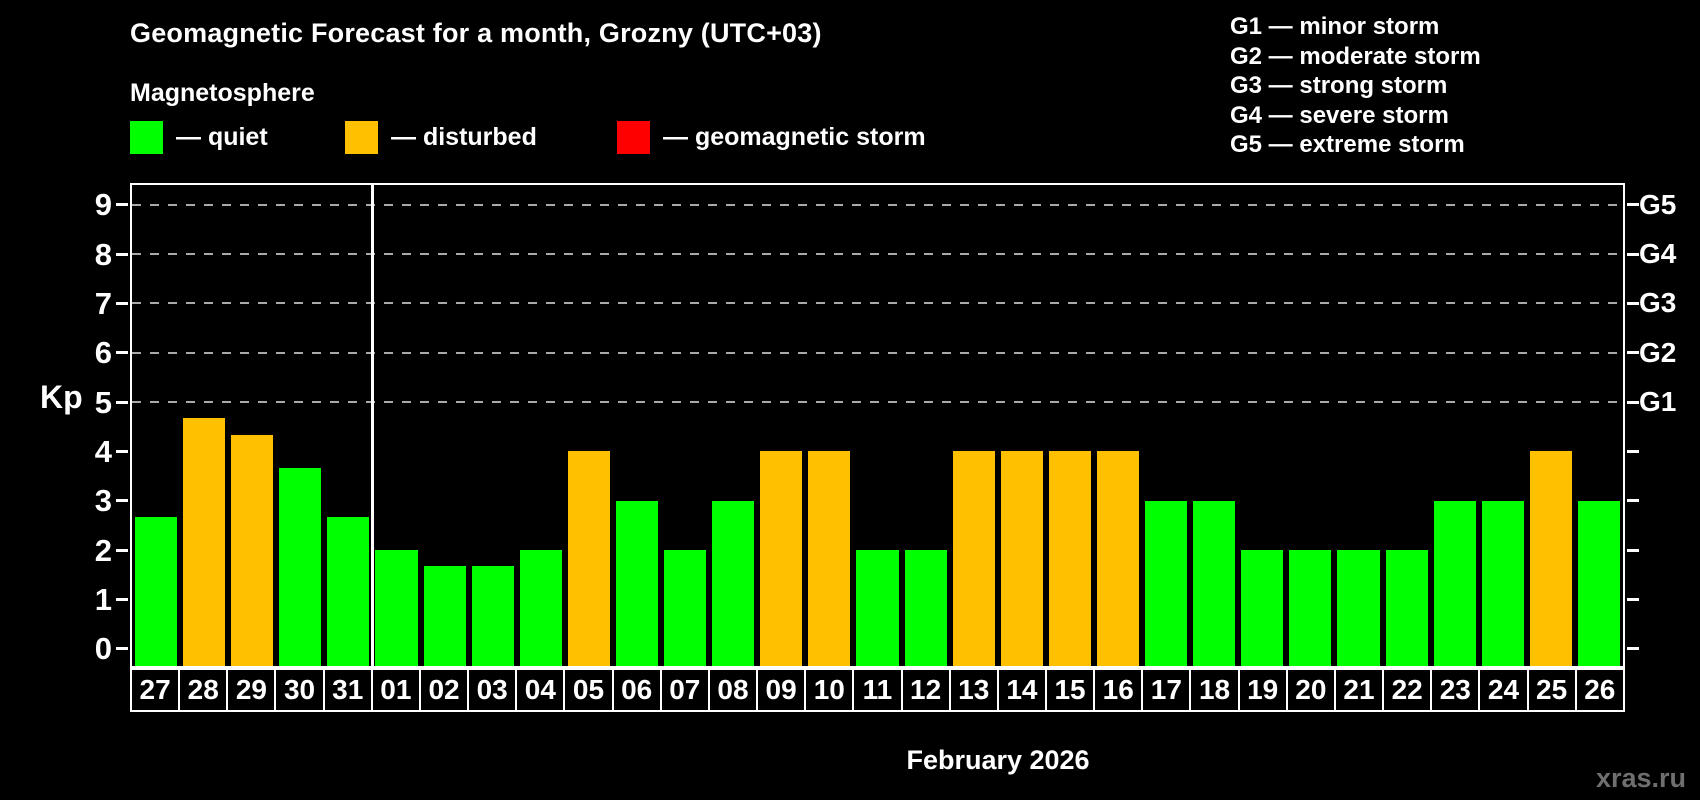  I want to click on date-cell-19: 19, so click(1262, 690).